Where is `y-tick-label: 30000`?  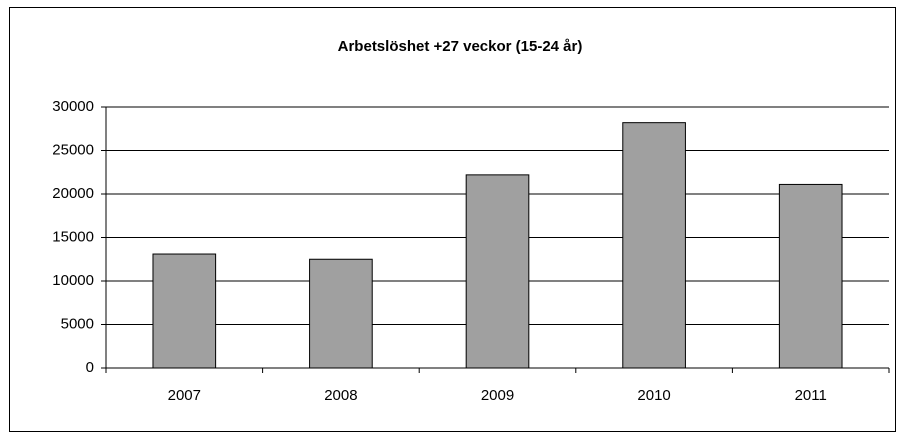
y-tick-label: 30000 is located at coordinates (73, 106).